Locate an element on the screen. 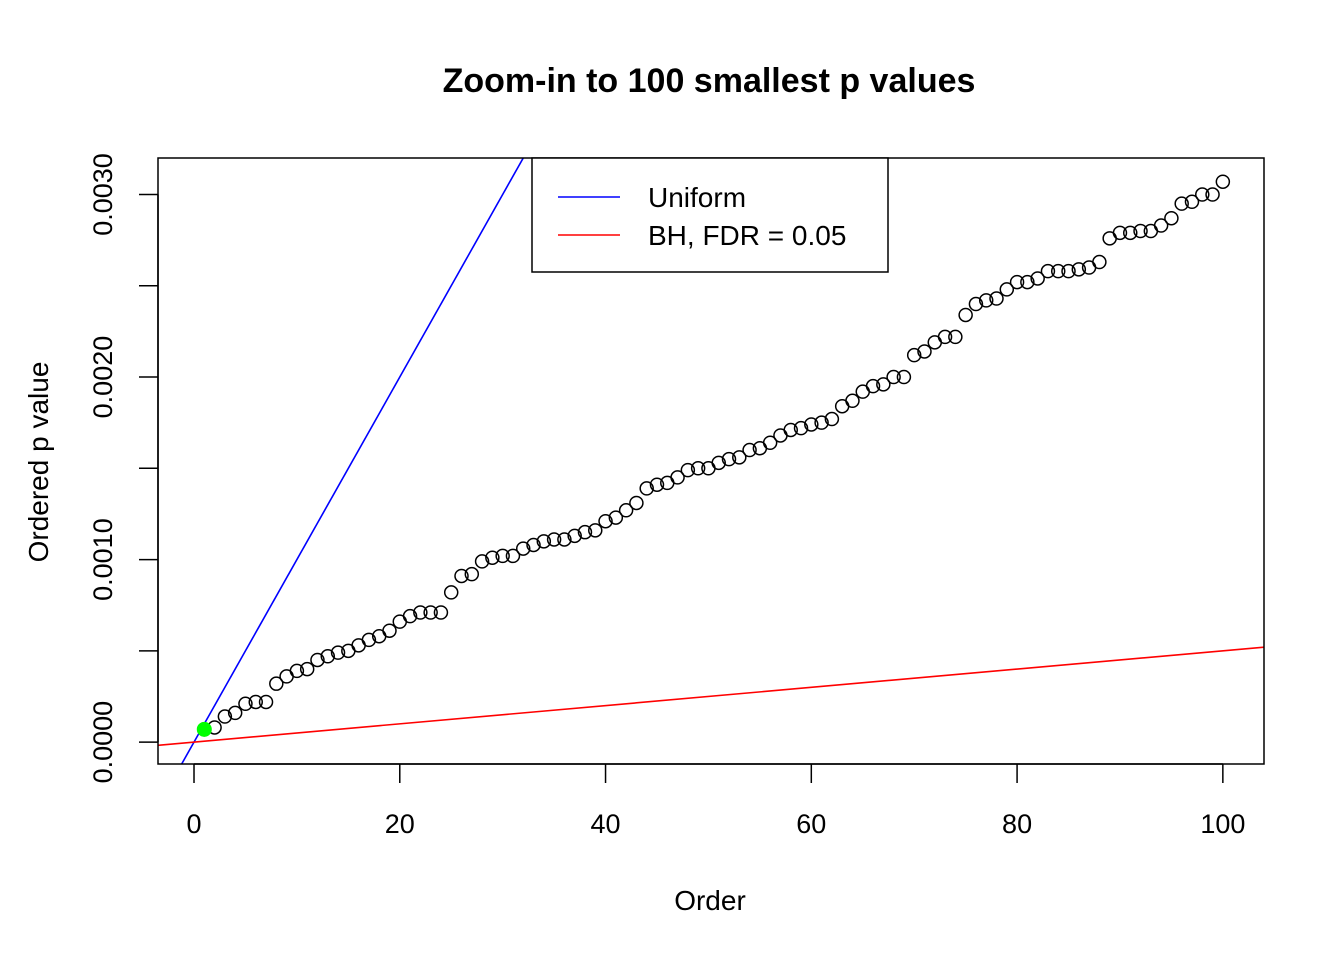 Image resolution: width=1344 pixels, height=960 pixels. chart-title: Zoom-in to 100 smallest p values is located at coordinates (709, 81).